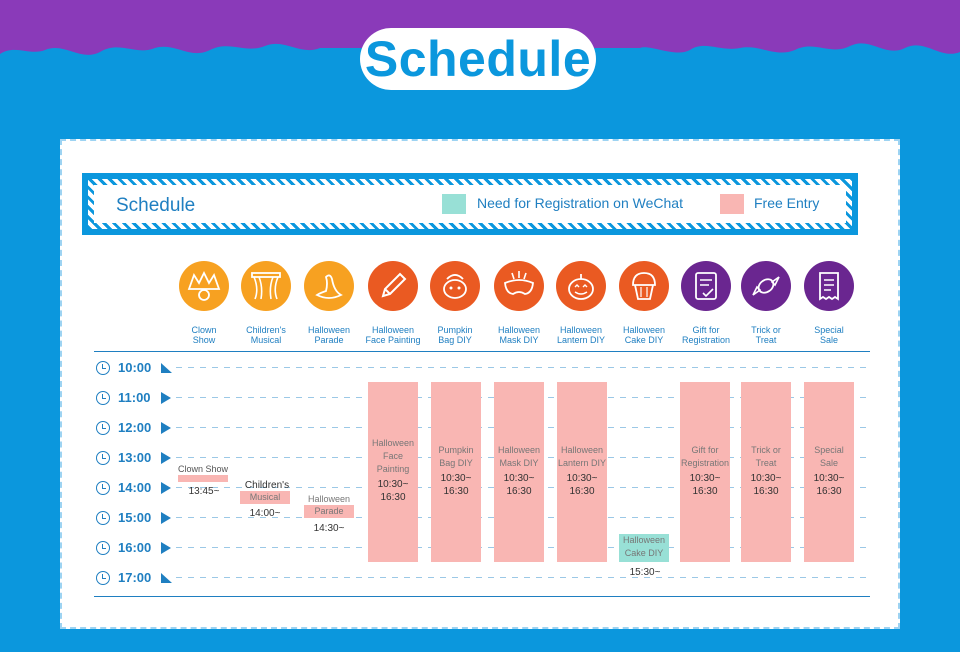 The image size is (960, 652). Describe the element at coordinates (329, 335) in the screenshot. I see `activity-name: Halloween Parade` at that location.